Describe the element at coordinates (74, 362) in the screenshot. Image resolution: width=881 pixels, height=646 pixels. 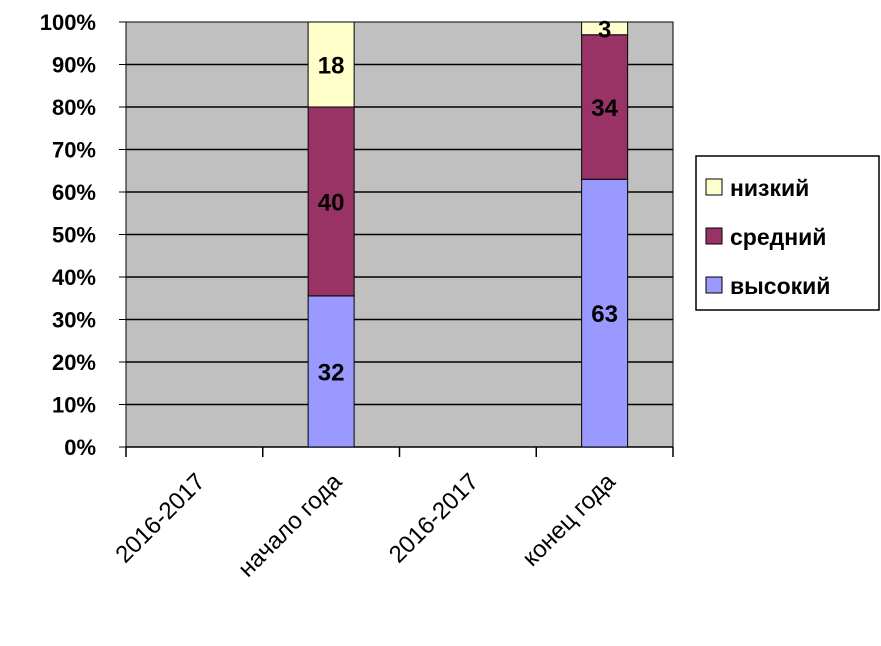
I see `y-tick-label: 20%` at that location.